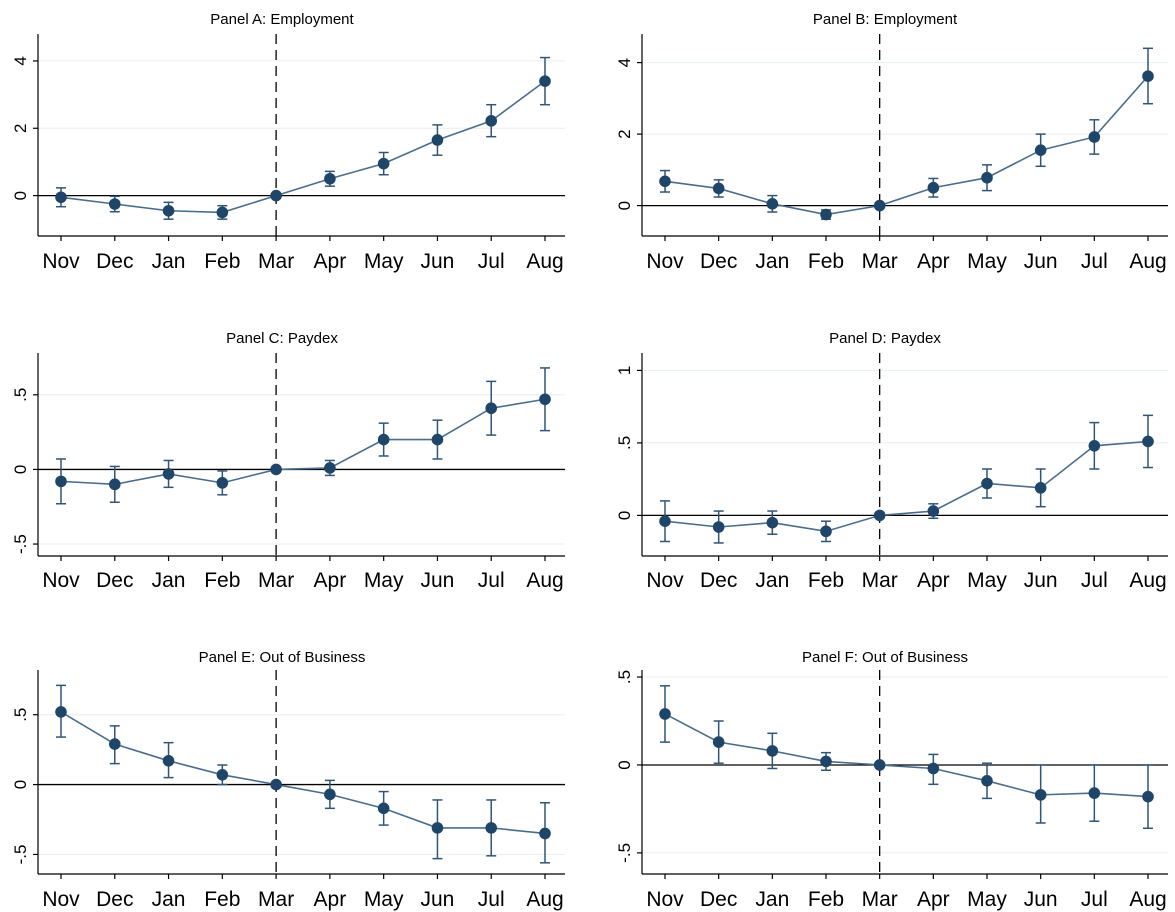  Describe the element at coordinates (20, 60) in the screenshot. I see `y-tick-label: 4` at that location.